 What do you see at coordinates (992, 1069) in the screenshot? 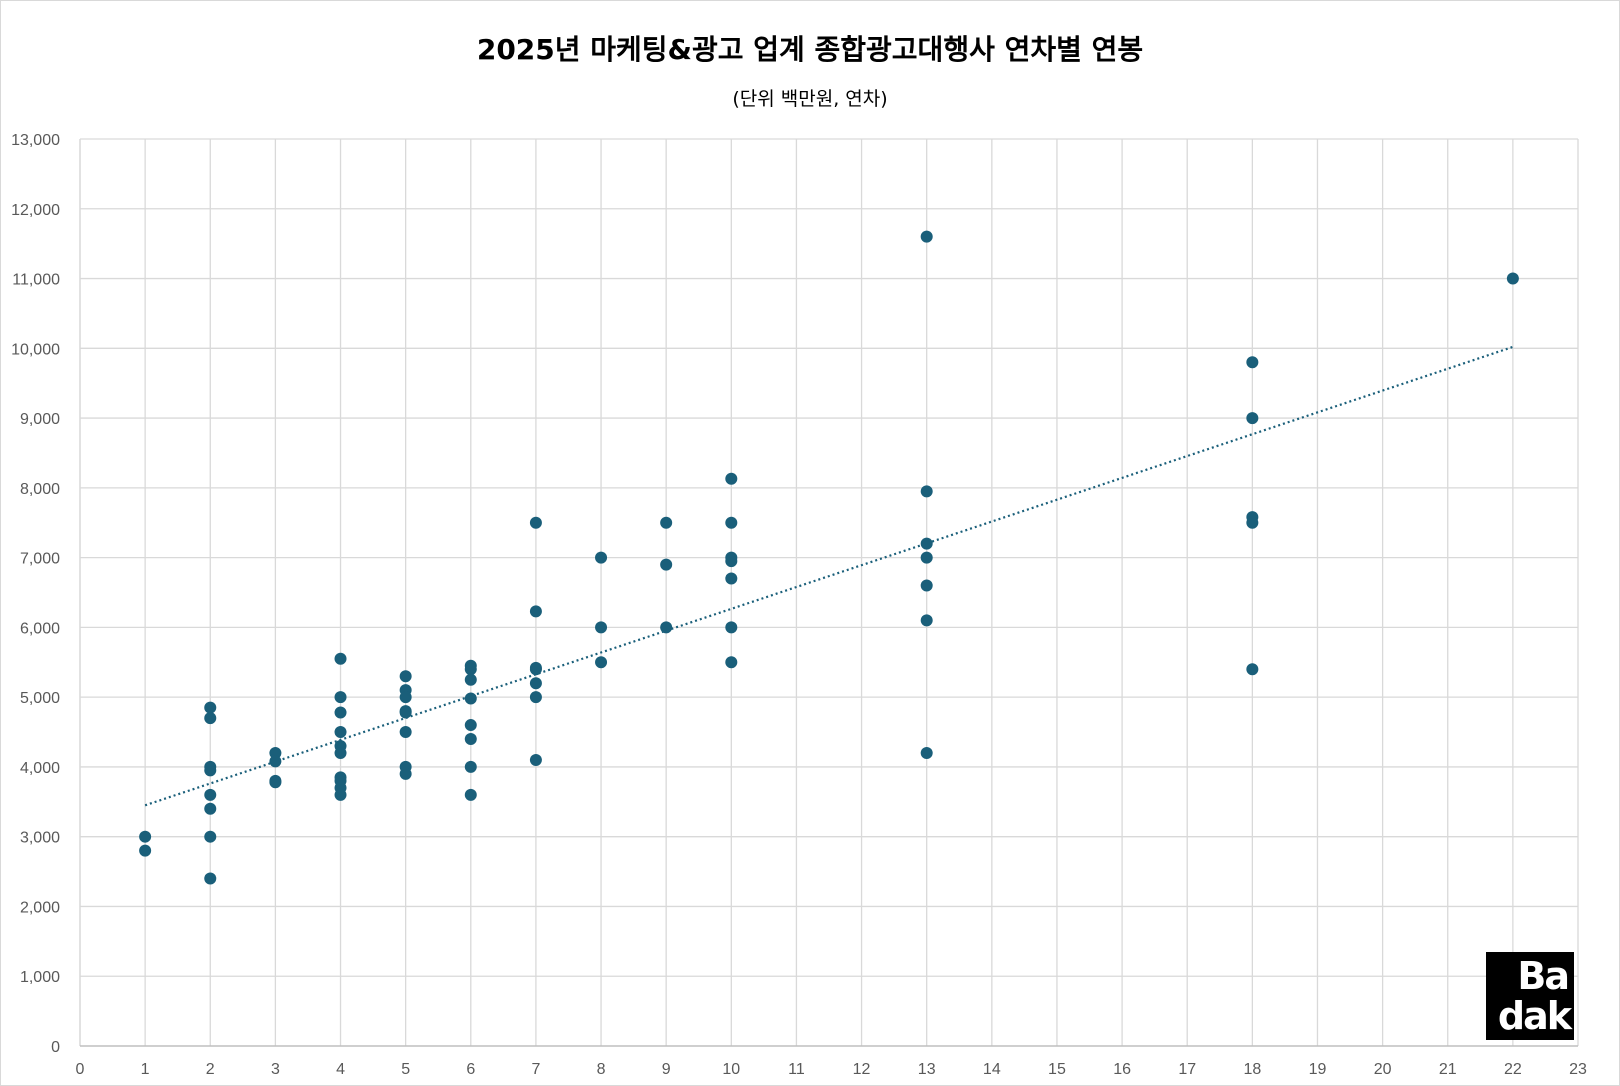
I see `x-tick-label: 14` at bounding box center [992, 1069].